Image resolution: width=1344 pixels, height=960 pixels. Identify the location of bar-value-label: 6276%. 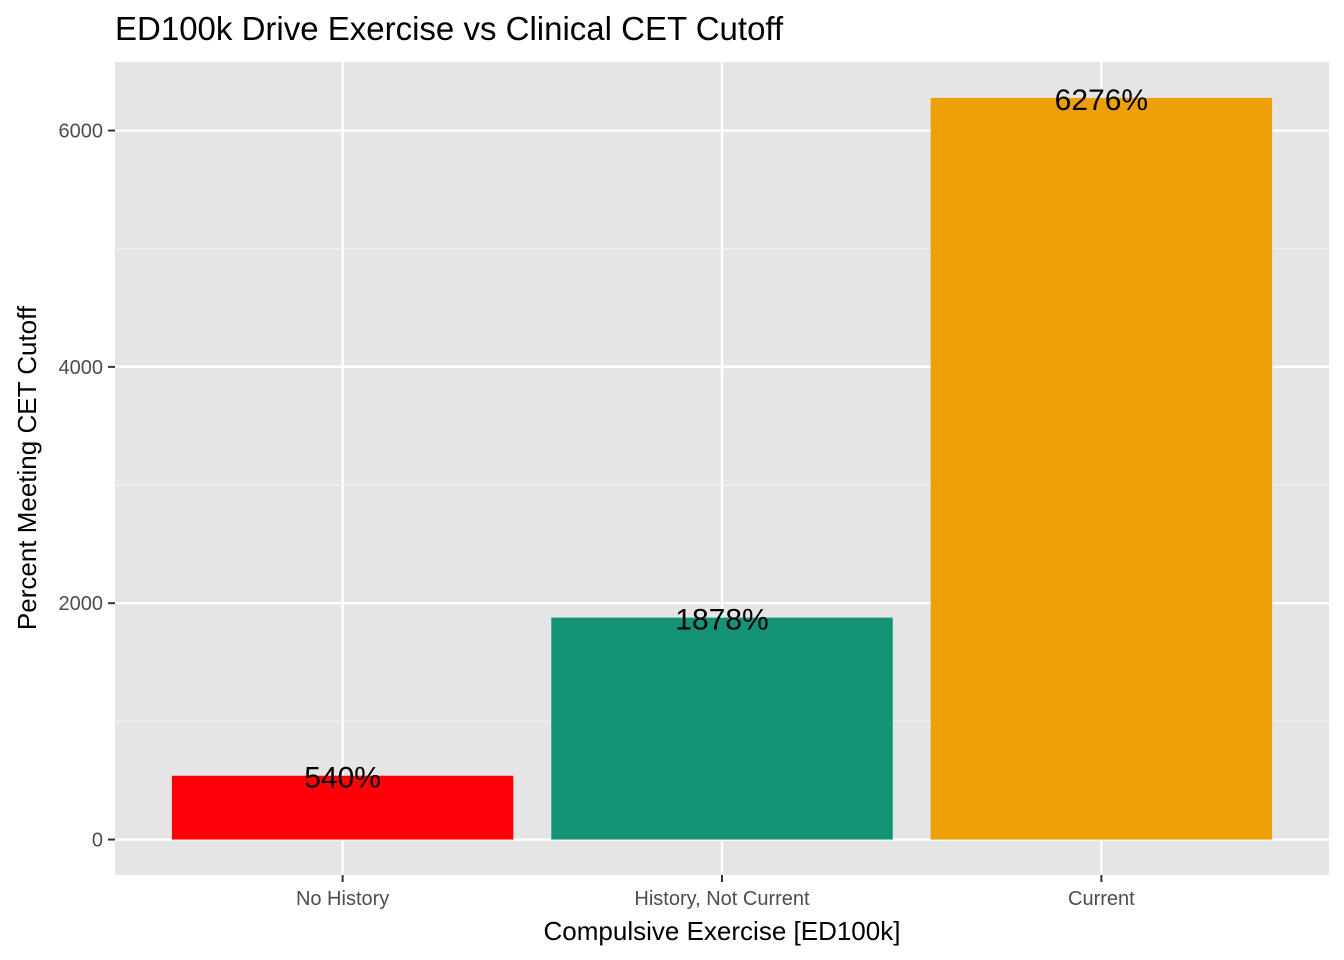
(1101, 100).